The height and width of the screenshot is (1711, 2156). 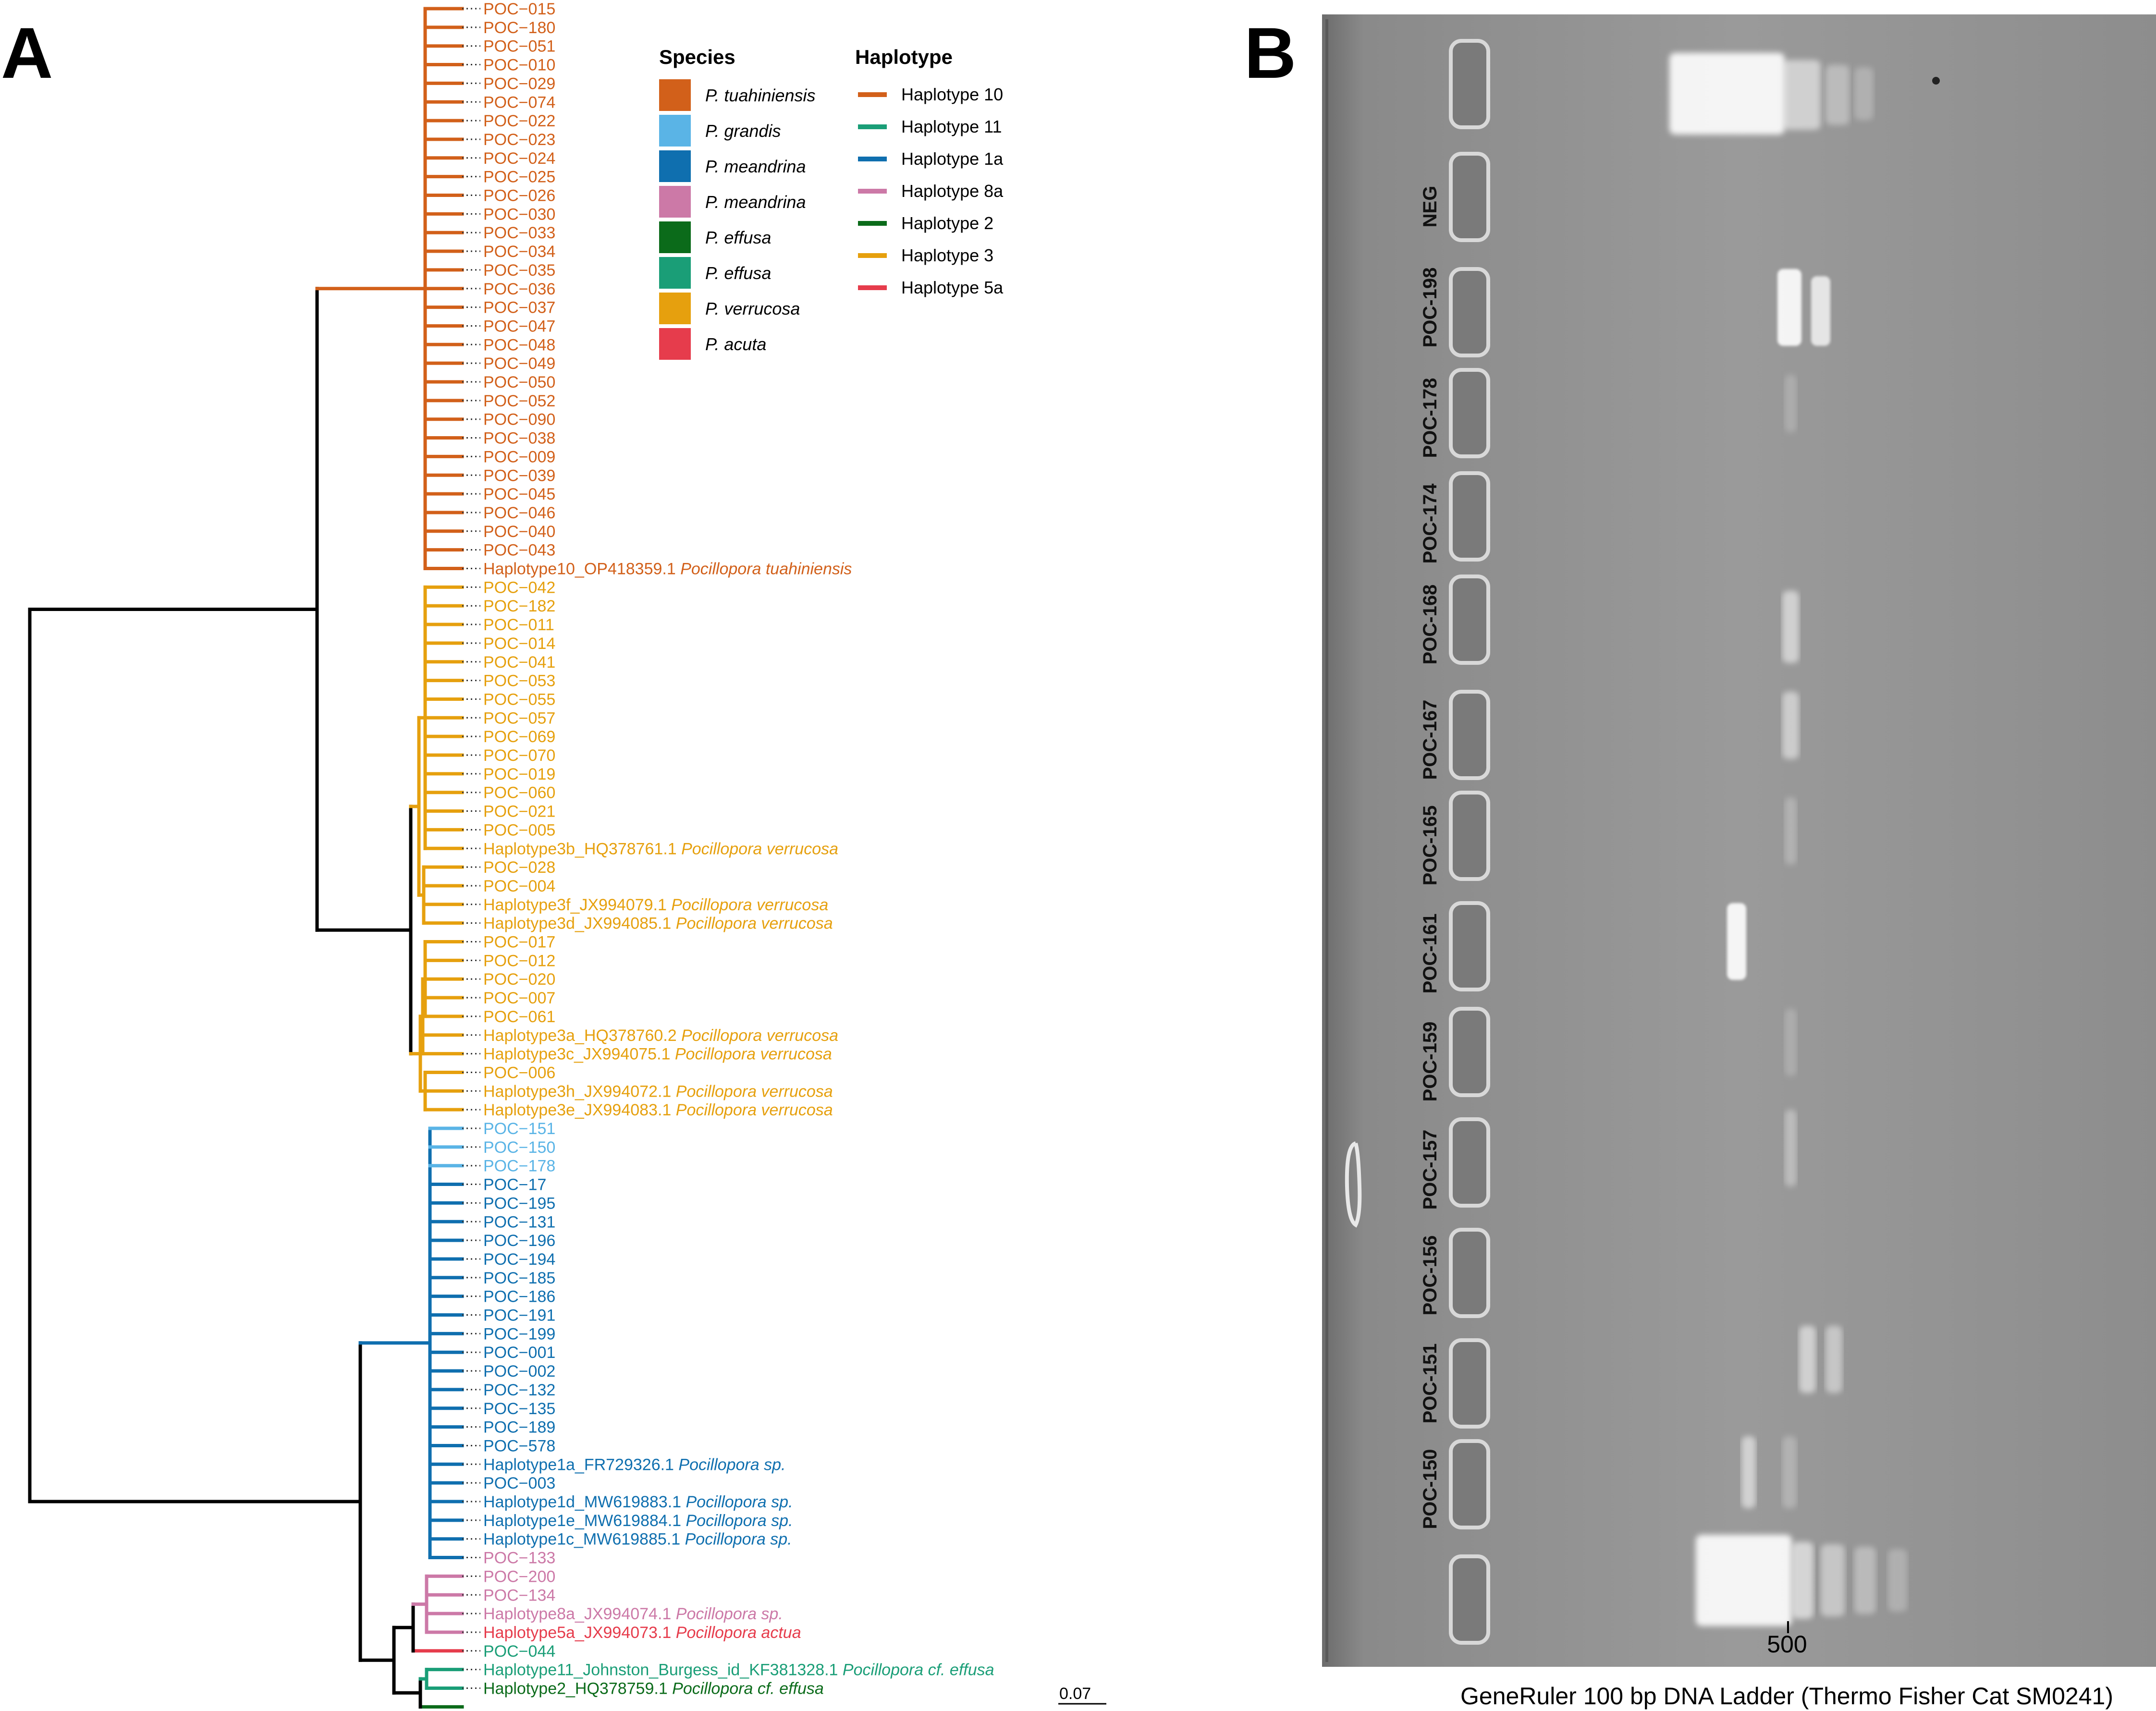 I want to click on tip-label: POC−040, so click(x=519, y=532).